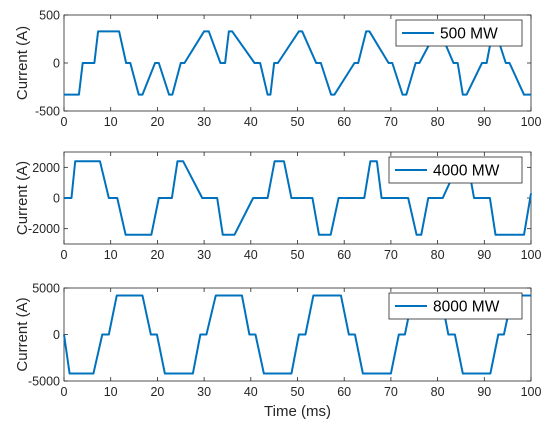 The height and width of the screenshot is (432, 550). I want to click on legend: 8000 MW, so click(455, 306).